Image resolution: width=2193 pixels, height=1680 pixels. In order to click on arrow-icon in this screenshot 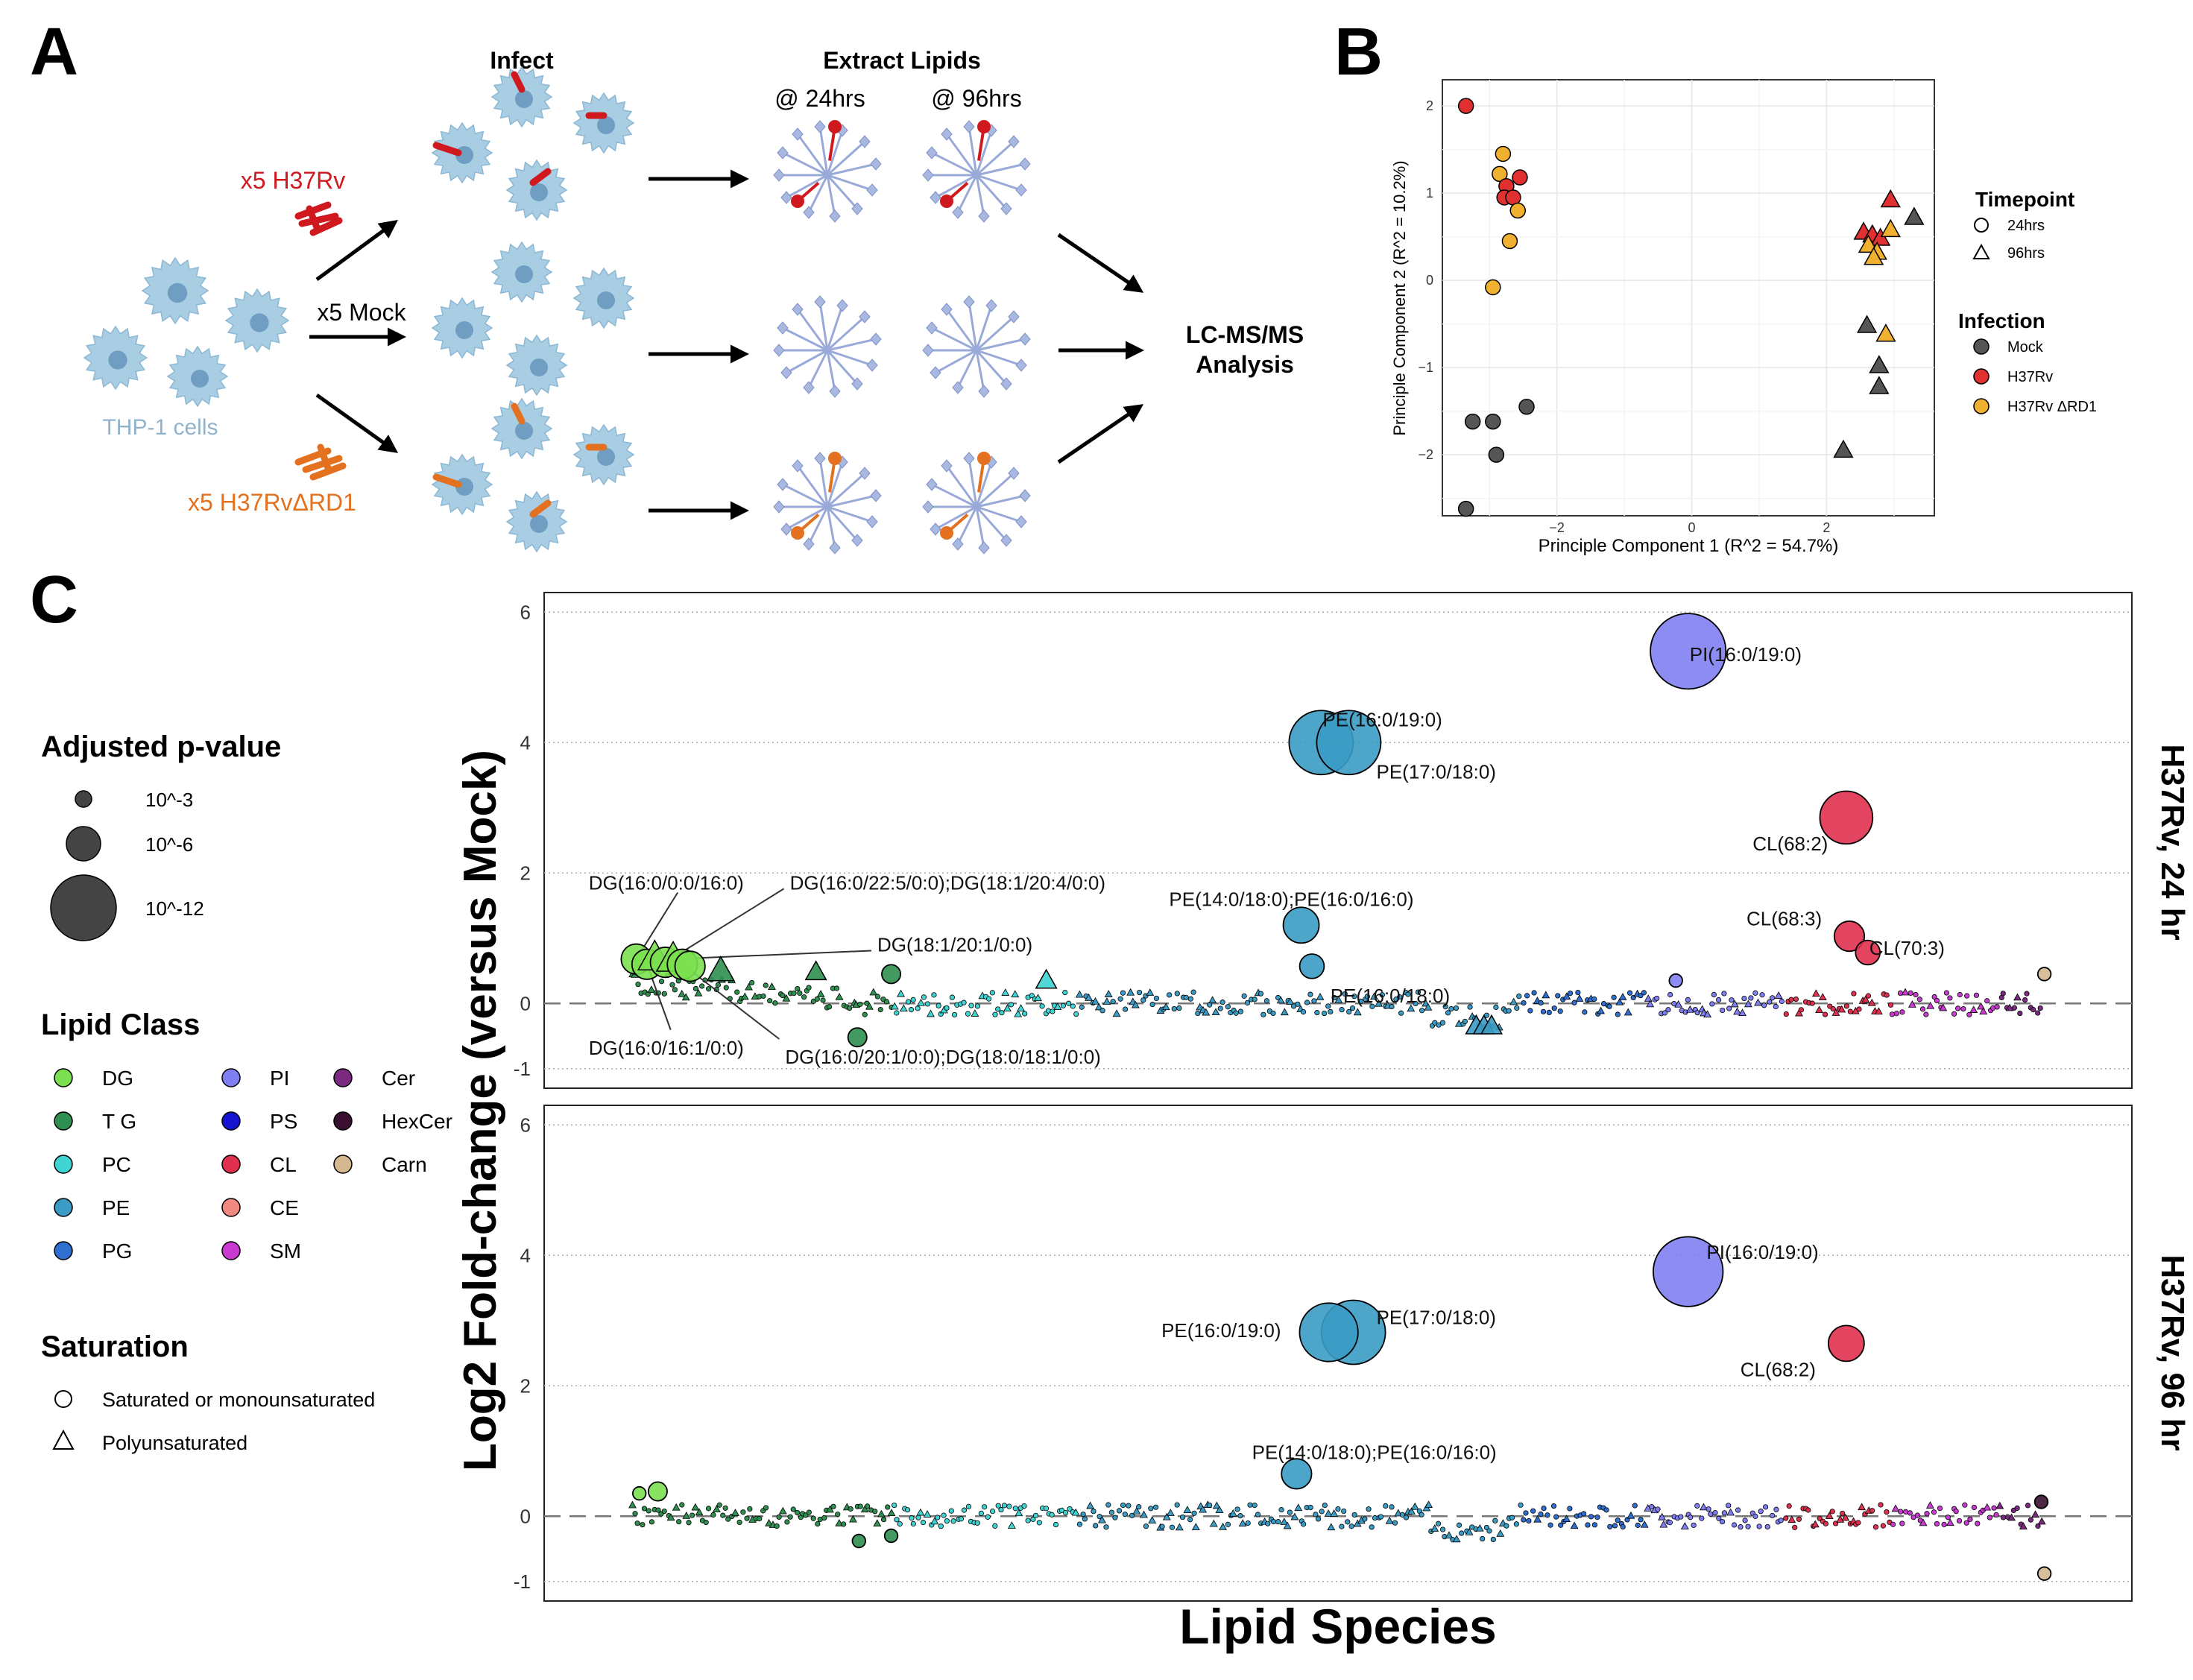, I will do `click(357, 423)`.